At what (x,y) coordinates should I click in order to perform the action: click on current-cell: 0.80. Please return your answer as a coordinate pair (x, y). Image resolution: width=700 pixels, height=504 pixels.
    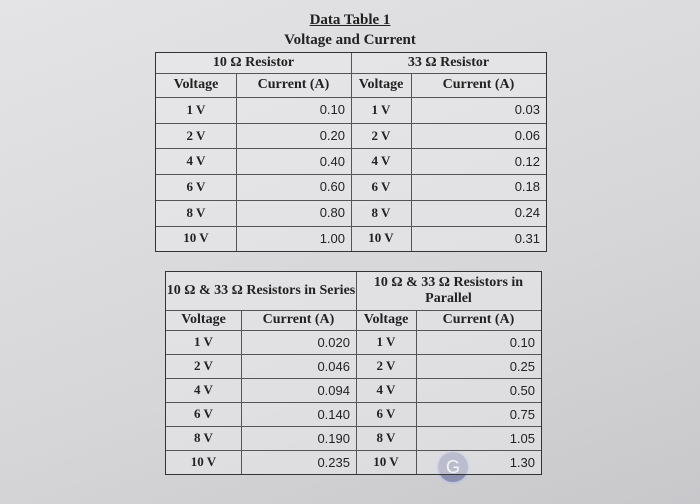
    Looking at the image, I should click on (332, 213).